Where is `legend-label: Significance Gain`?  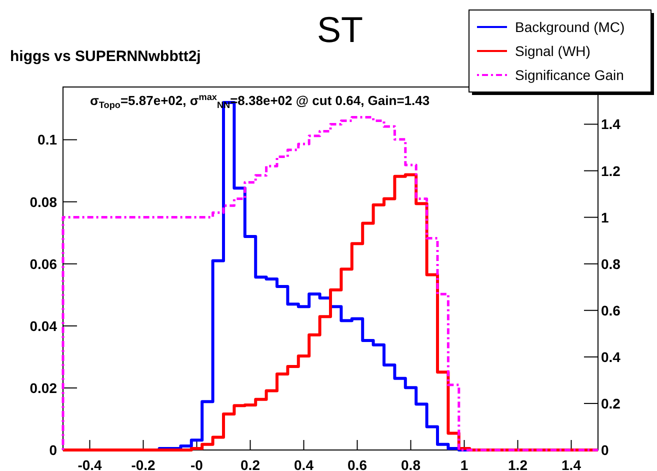
legend-label: Significance Gain is located at coordinates (569, 75).